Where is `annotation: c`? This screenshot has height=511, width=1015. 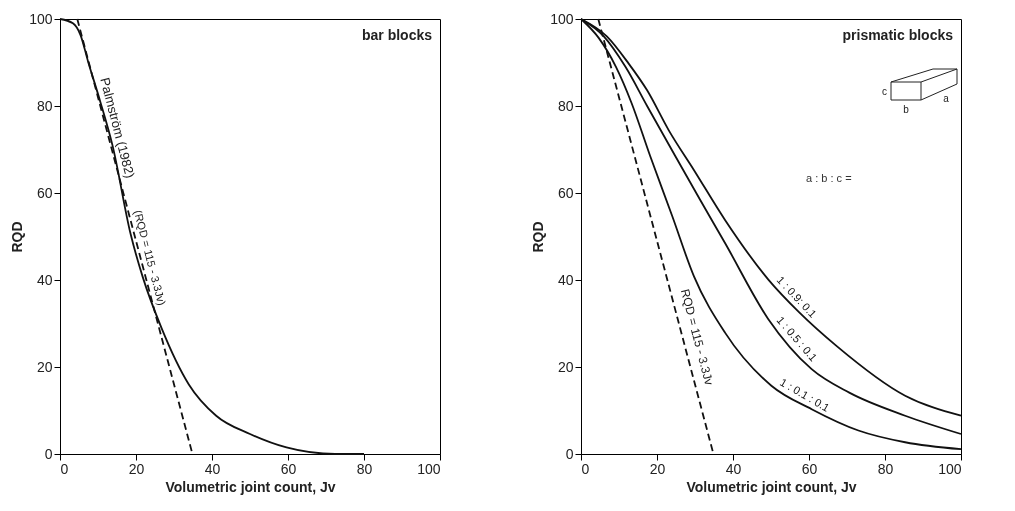
annotation: c is located at coordinates (884, 91).